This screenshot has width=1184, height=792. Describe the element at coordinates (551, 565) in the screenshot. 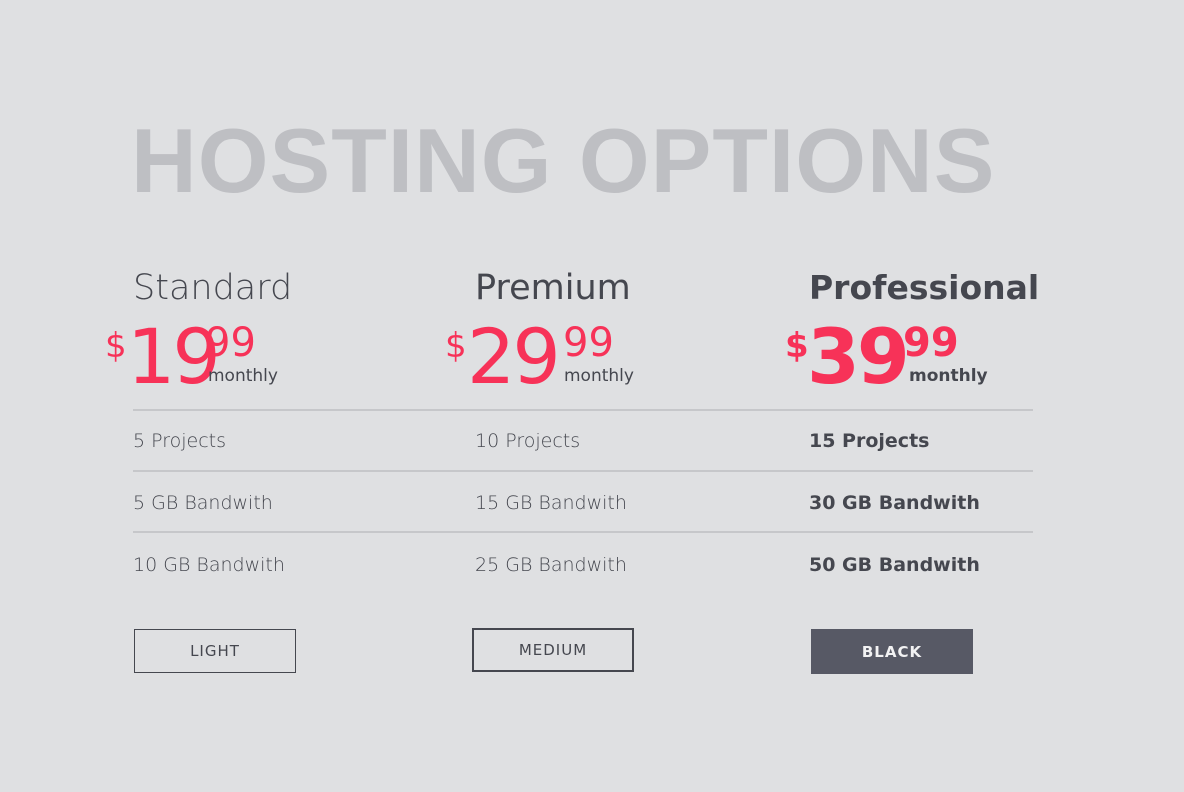

I see `feature-item: 25 GB Bandwith` at that location.